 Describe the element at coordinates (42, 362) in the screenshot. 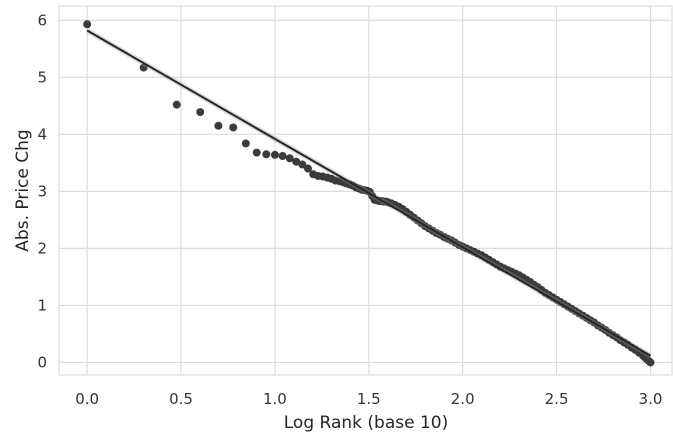

I see `y-tick-label: 0` at that location.